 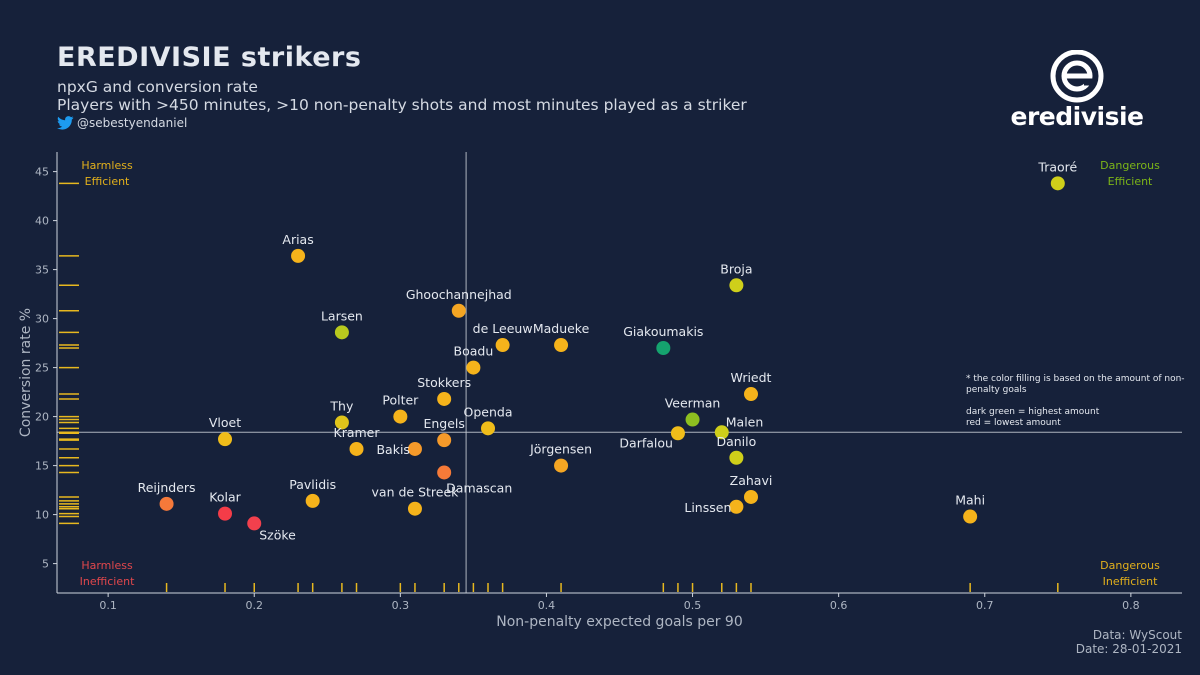 What do you see at coordinates (209, 57) in the screenshot?
I see `chart-title: EREDIVISIE strikers` at bounding box center [209, 57].